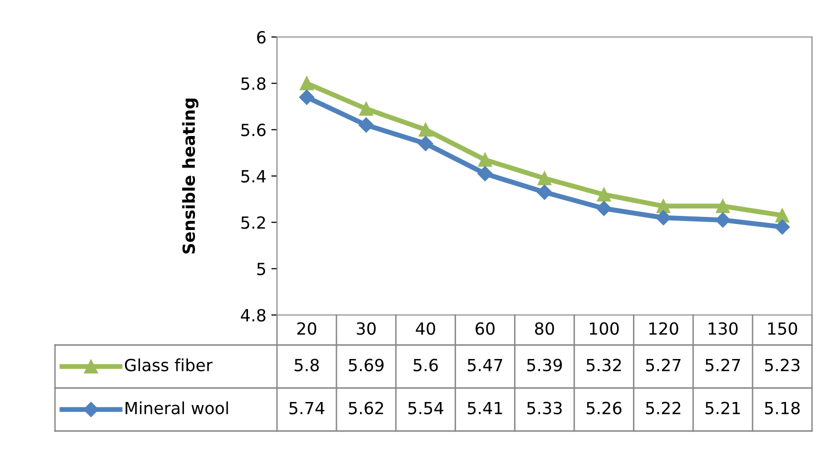 This screenshot has width=837, height=449. I want to click on x-tick-label: 40, so click(426, 328).